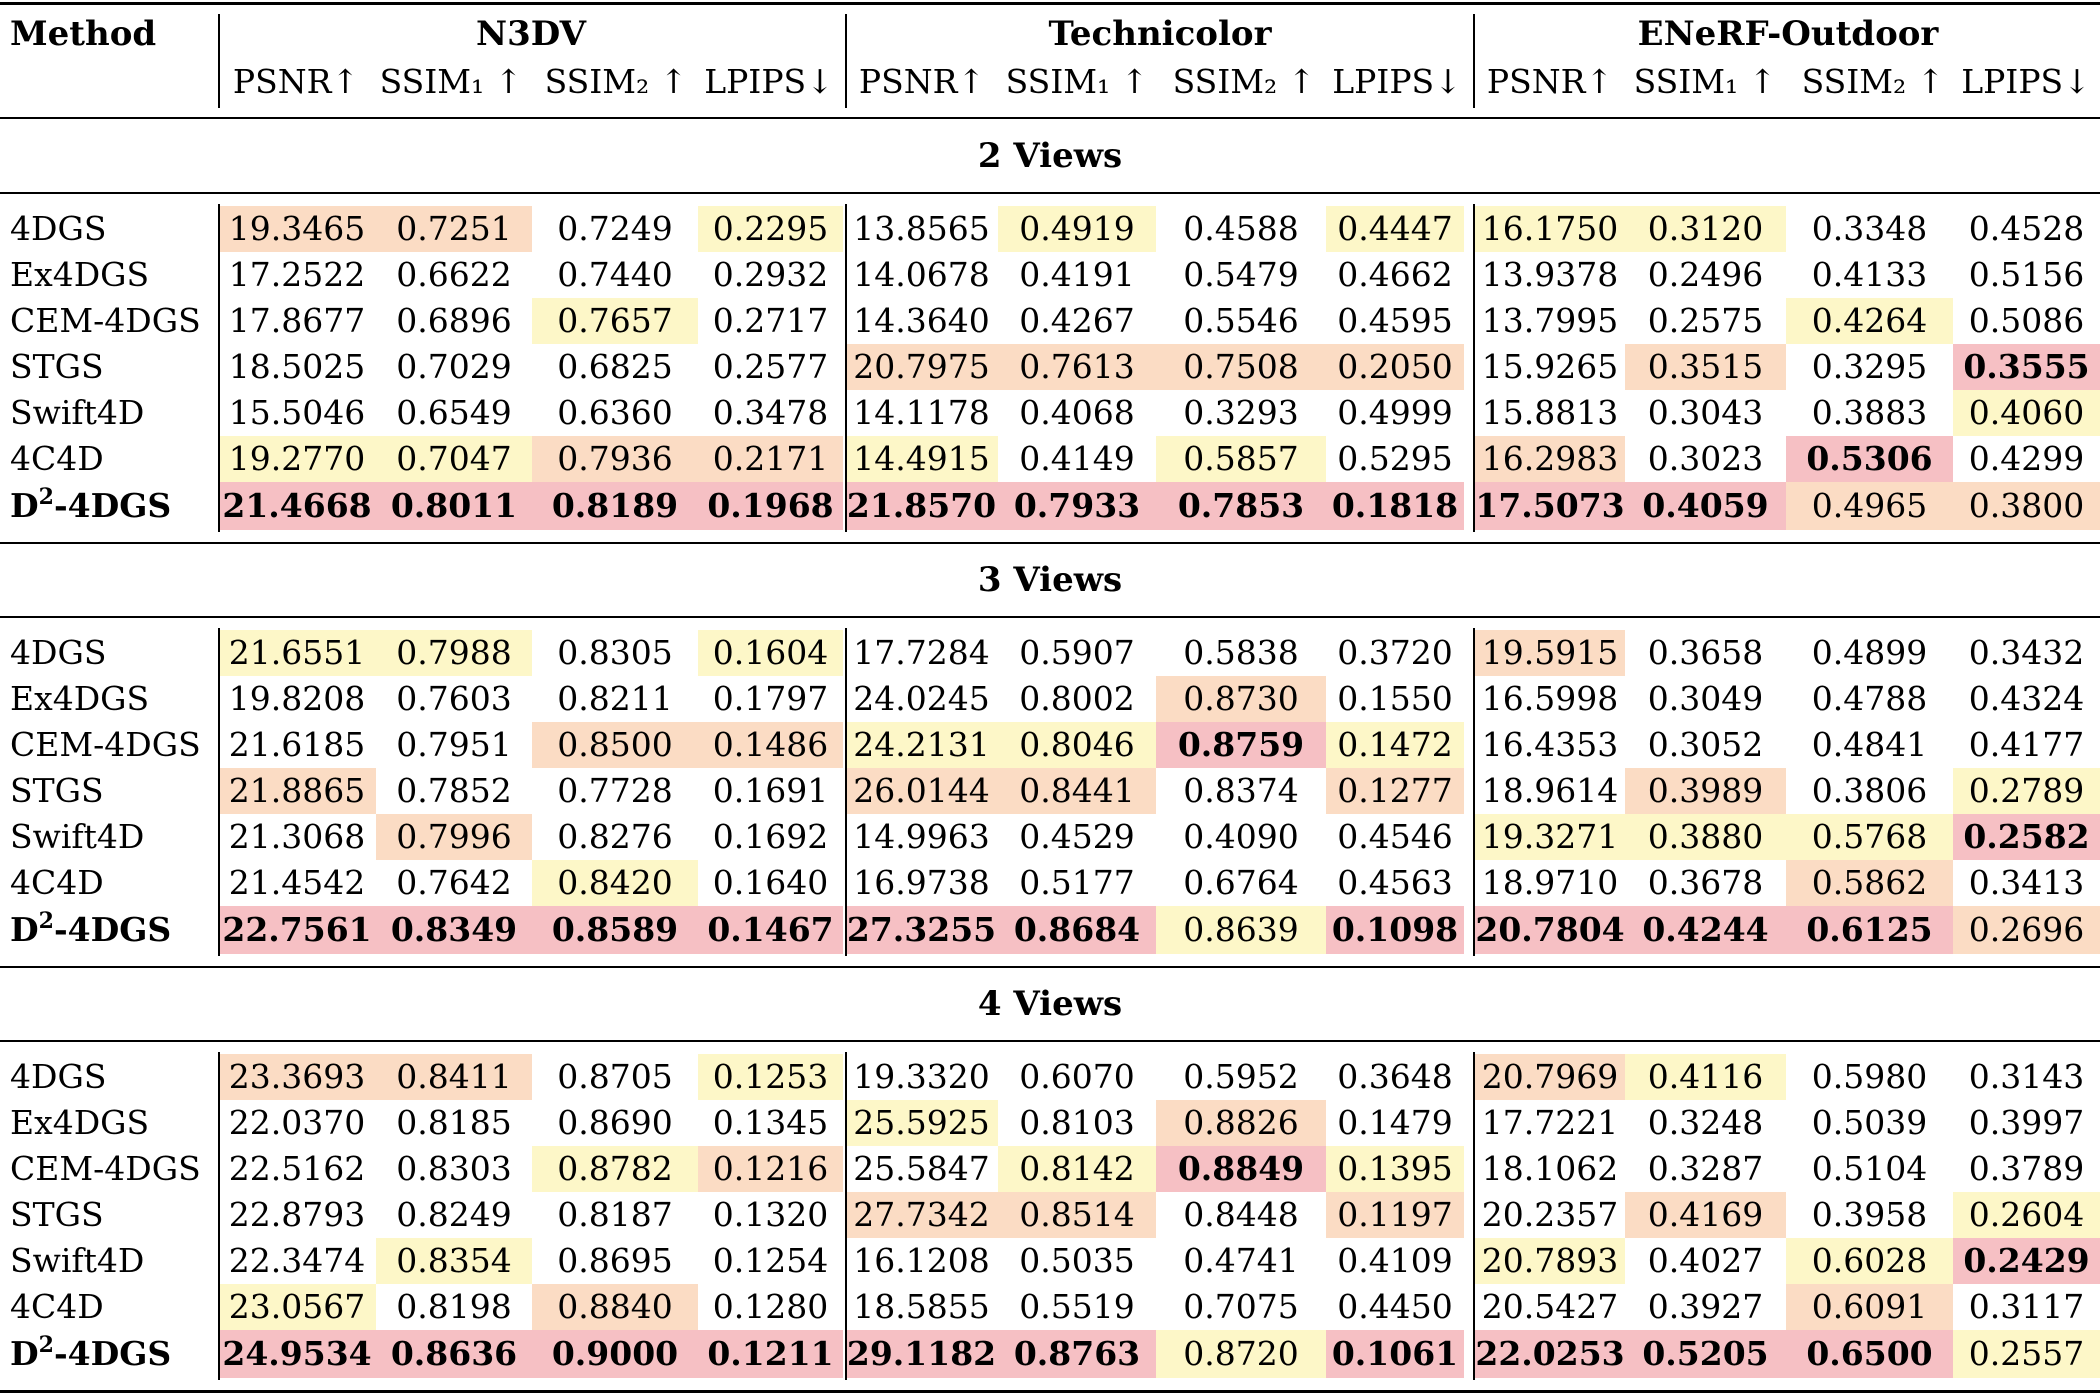 This screenshot has height=1396, width=2100. I want to click on metric-cell: 0.3515, so click(1705, 367).